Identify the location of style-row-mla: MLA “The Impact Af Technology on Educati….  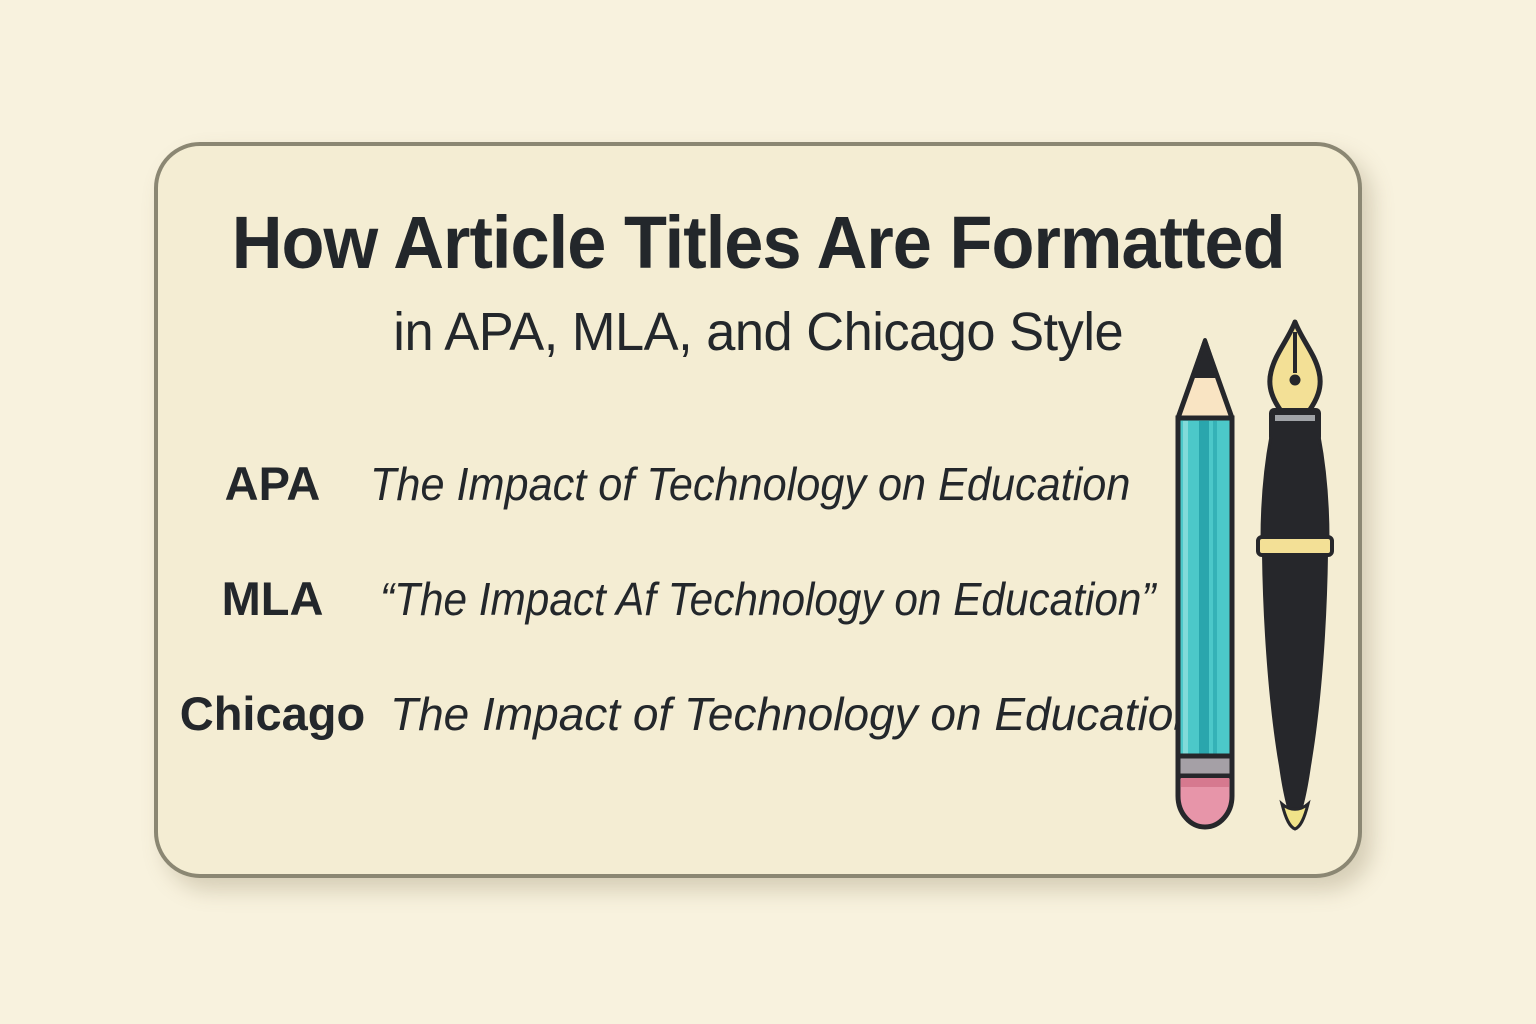
(768, 599).